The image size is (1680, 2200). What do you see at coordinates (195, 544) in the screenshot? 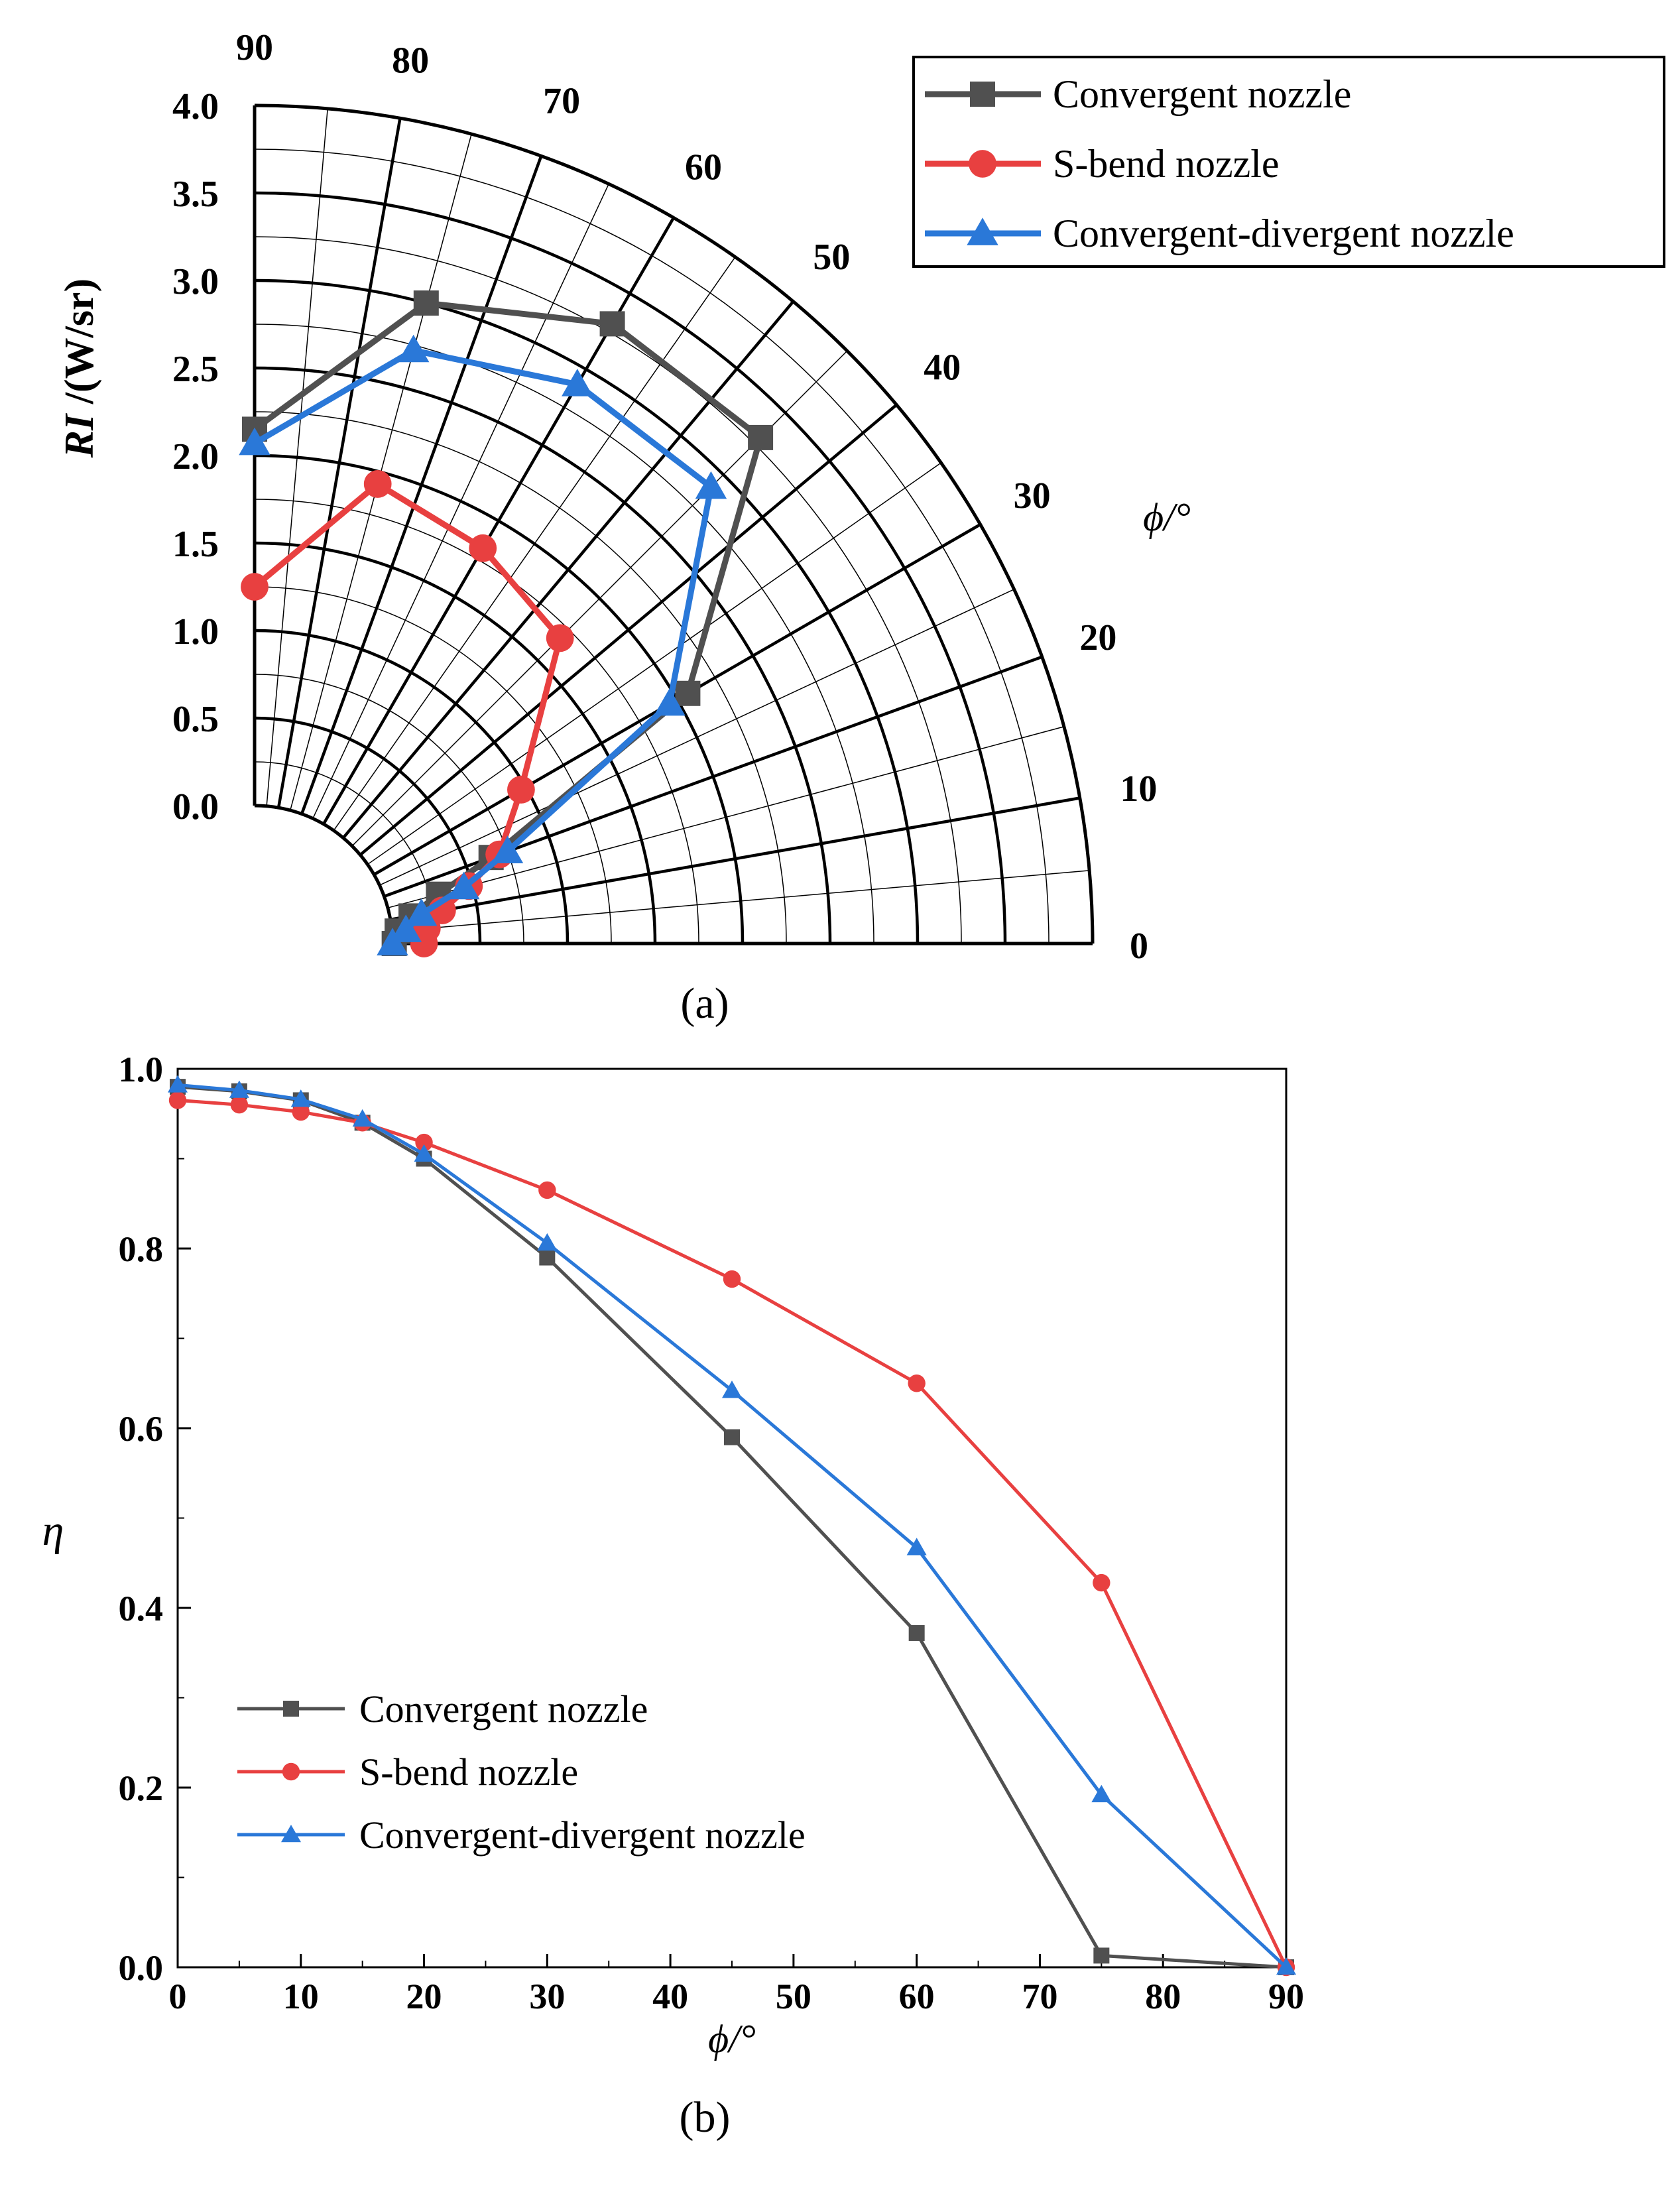
I see `radial-tick-label: 1.5` at bounding box center [195, 544].